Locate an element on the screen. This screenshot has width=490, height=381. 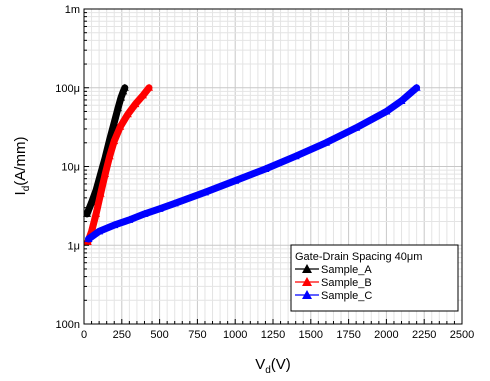
x-axis-title: Vd(V) is located at coordinates (273, 366).